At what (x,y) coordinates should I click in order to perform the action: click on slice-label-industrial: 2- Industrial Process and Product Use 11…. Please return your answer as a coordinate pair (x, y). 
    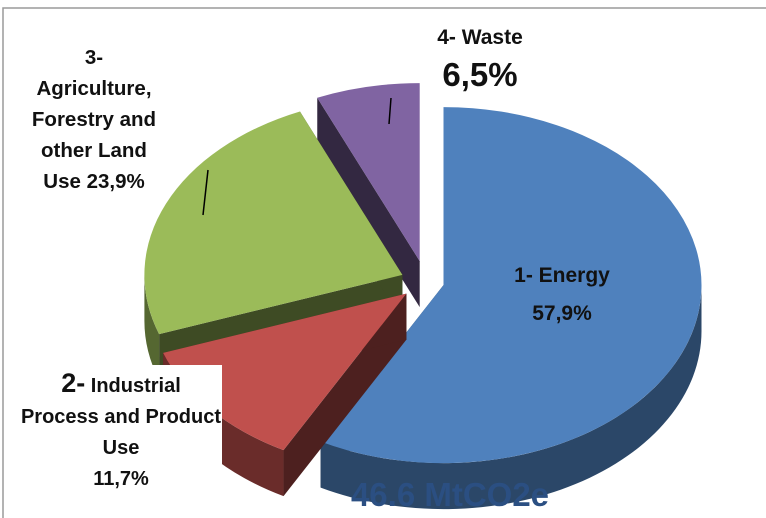
    Looking at the image, I should click on (121, 431).